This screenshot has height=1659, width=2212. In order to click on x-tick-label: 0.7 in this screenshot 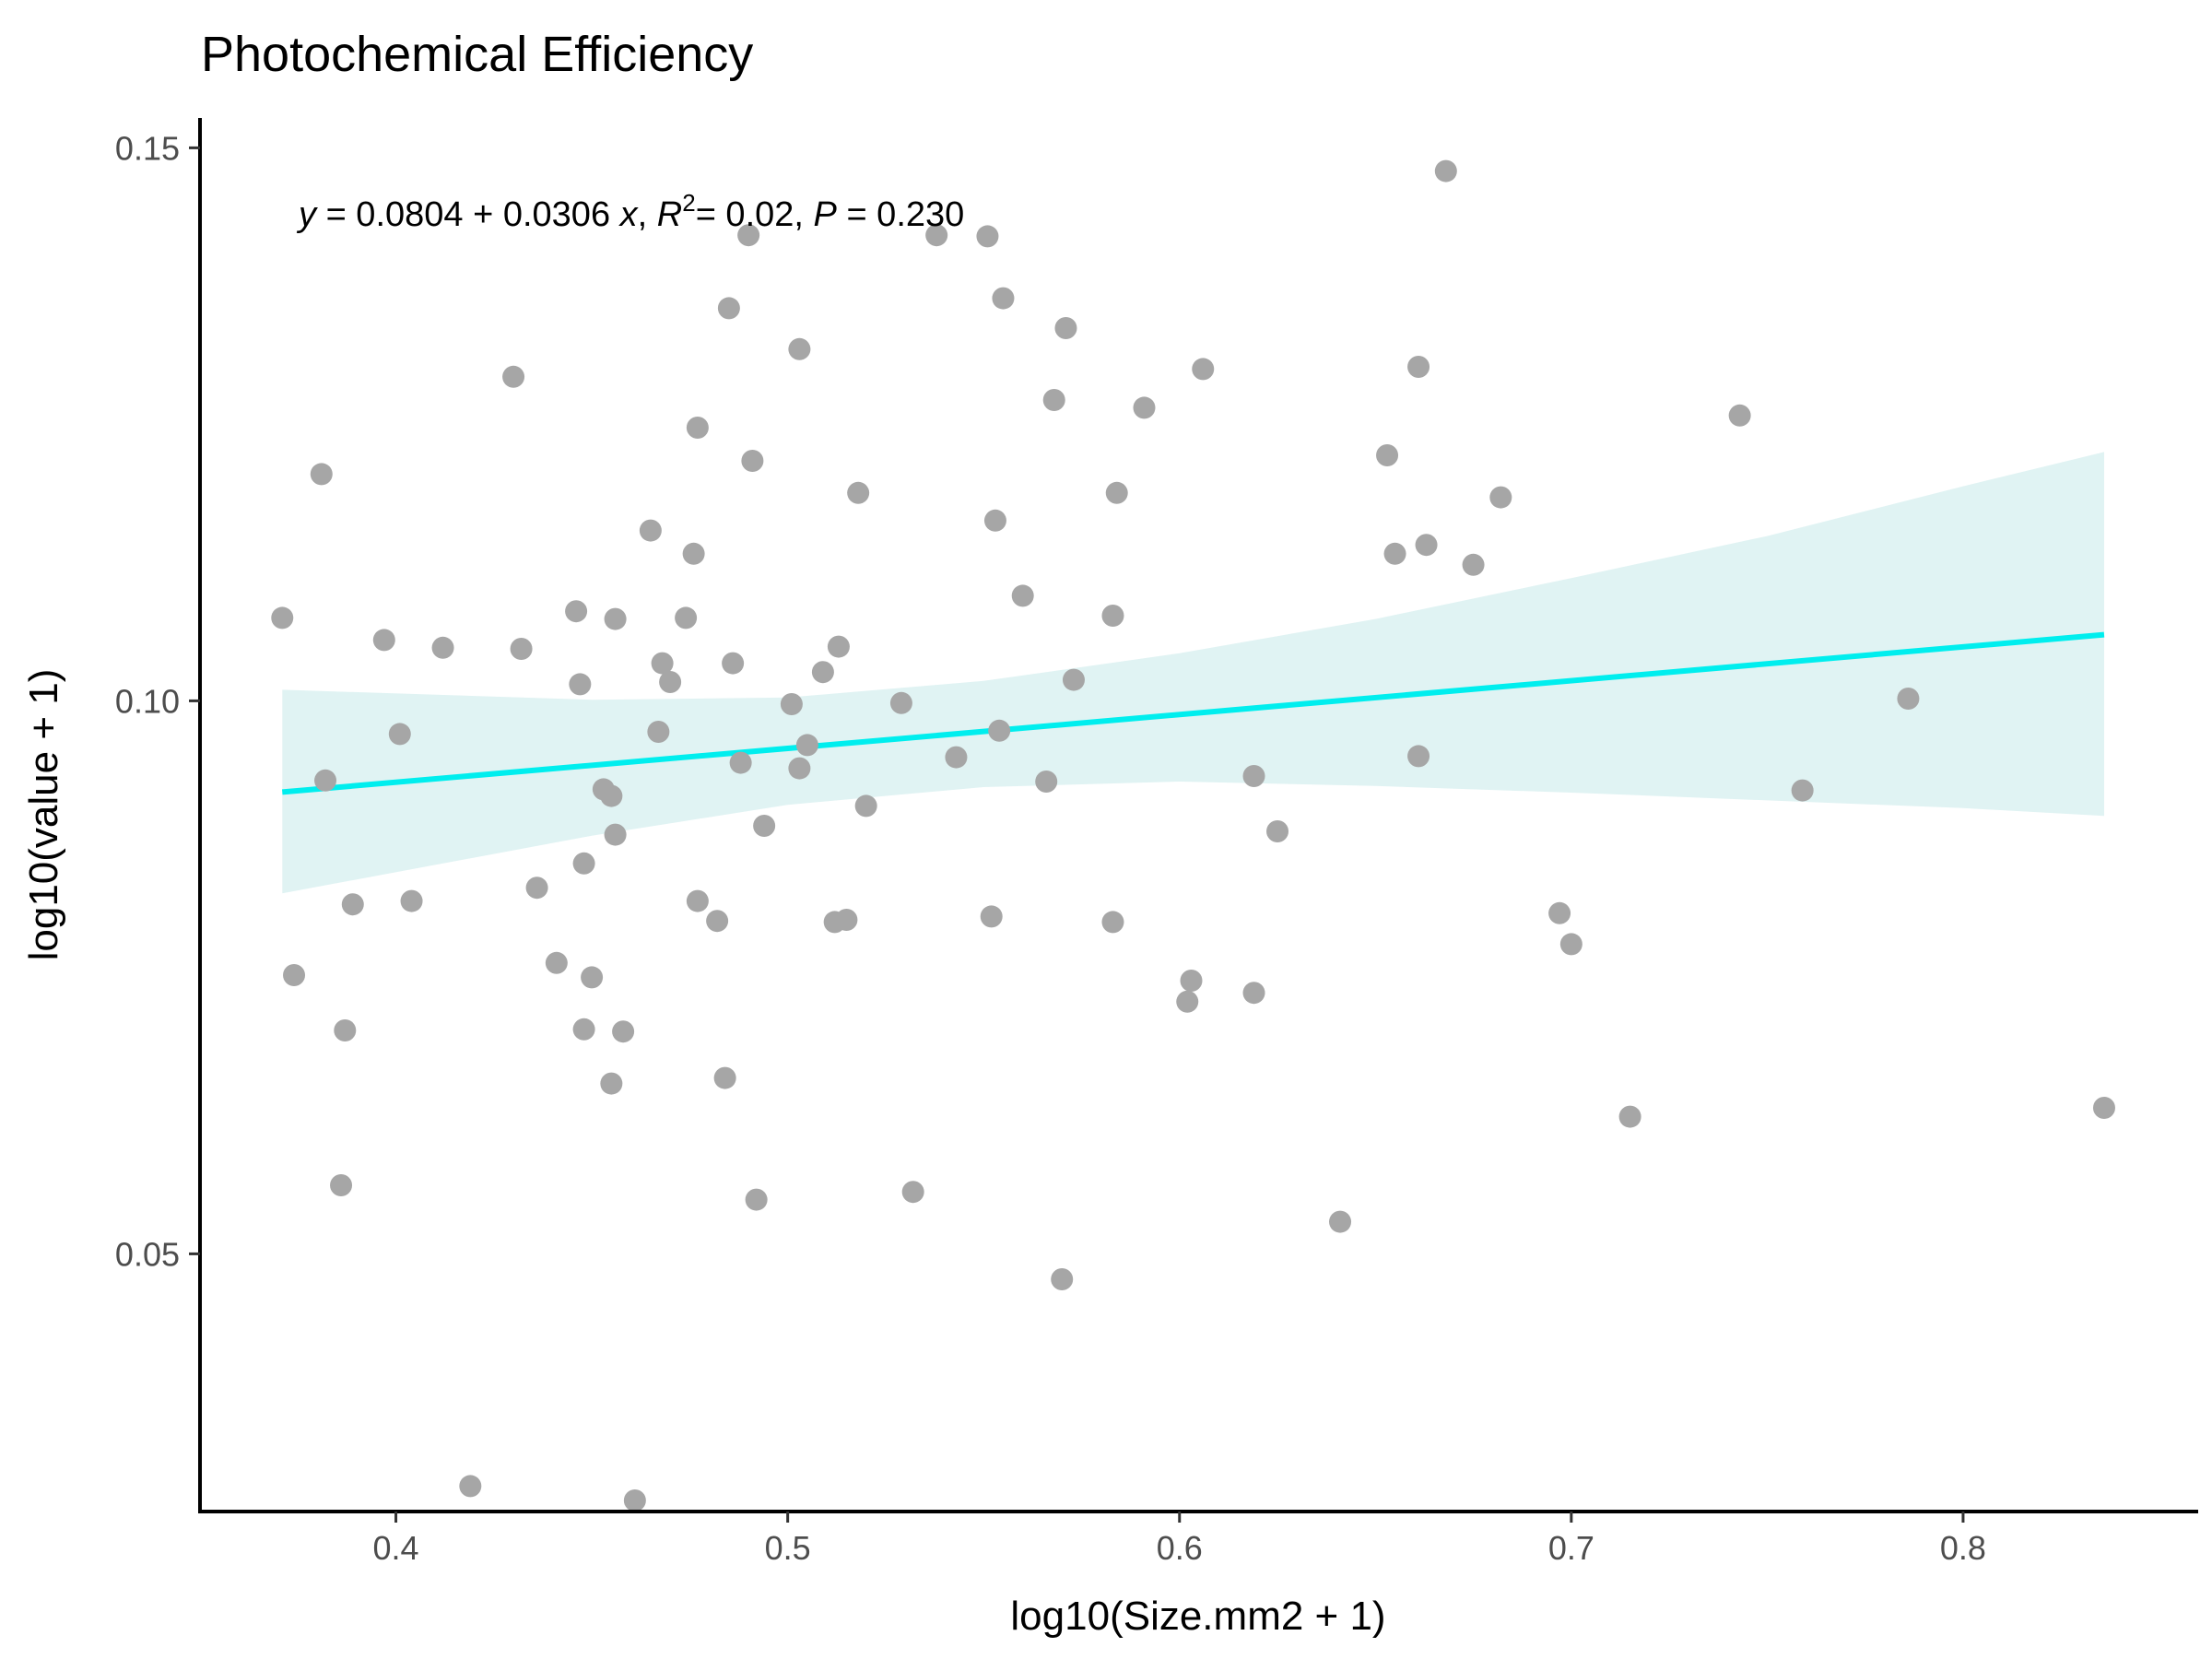, I will do `click(1571, 1548)`.